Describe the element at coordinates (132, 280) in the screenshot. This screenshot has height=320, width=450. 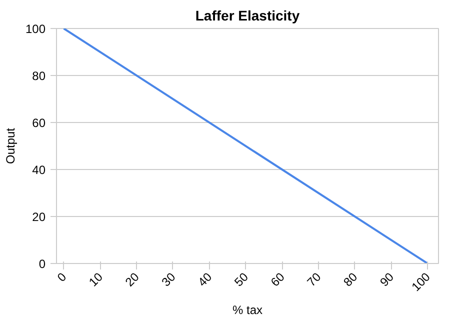
I see `x-tick-label: 20` at that location.